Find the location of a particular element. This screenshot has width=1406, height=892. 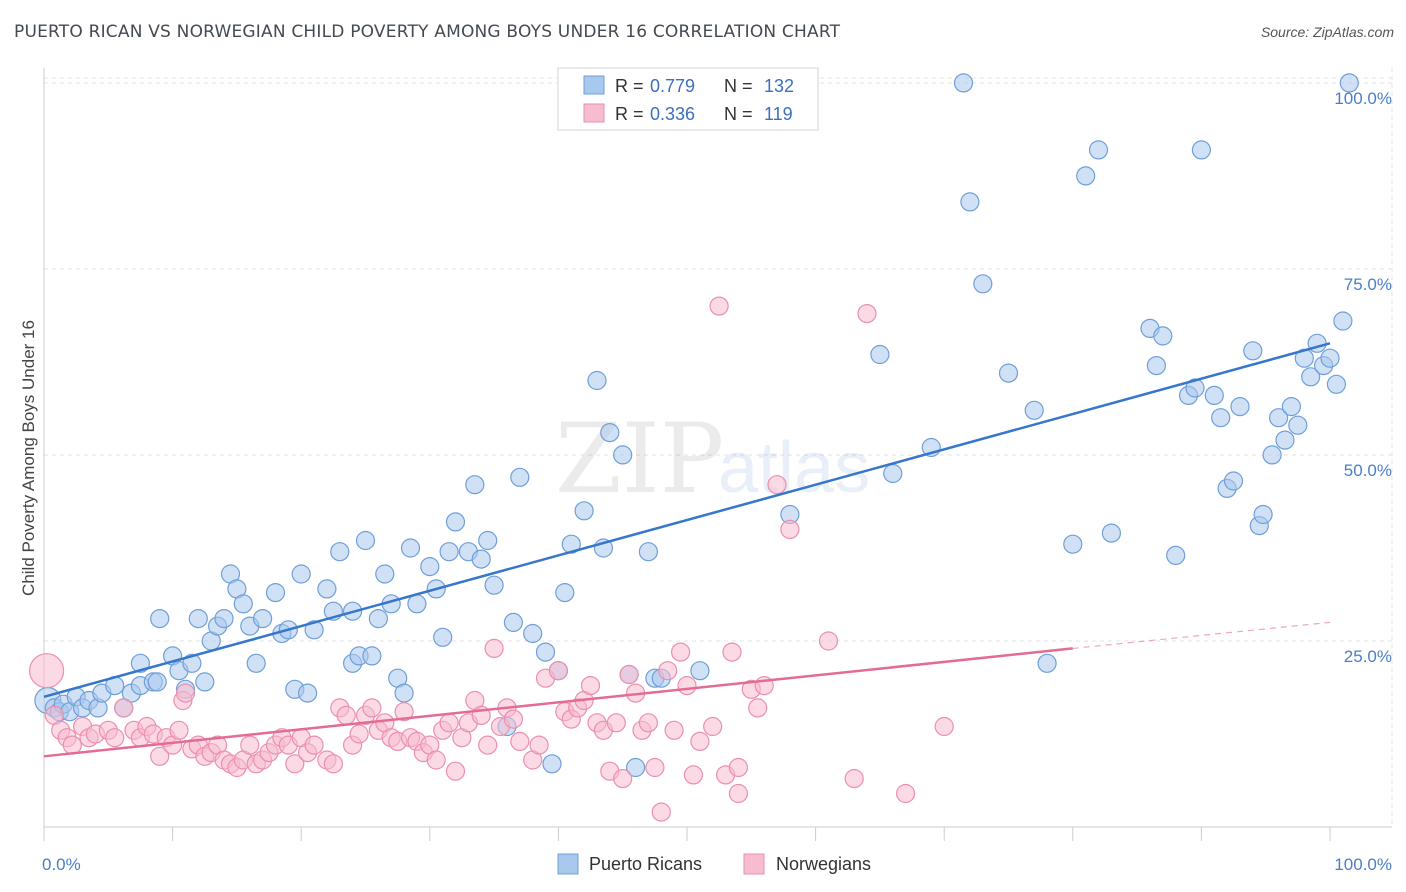

bottom-legend-norwegians: Norwegians is located at coordinates (823, 864).